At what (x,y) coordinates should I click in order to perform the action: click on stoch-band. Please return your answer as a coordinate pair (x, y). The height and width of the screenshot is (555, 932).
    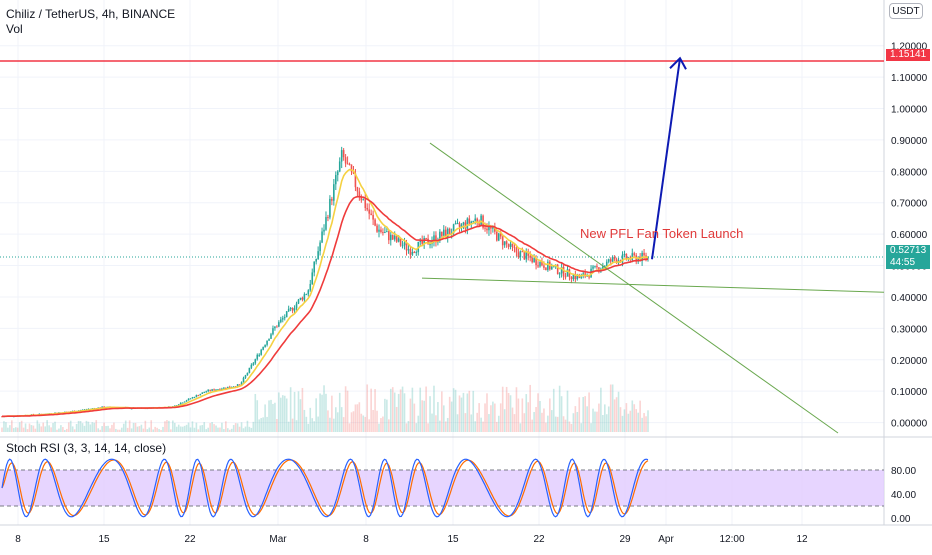
    Looking at the image, I should click on (442, 488).